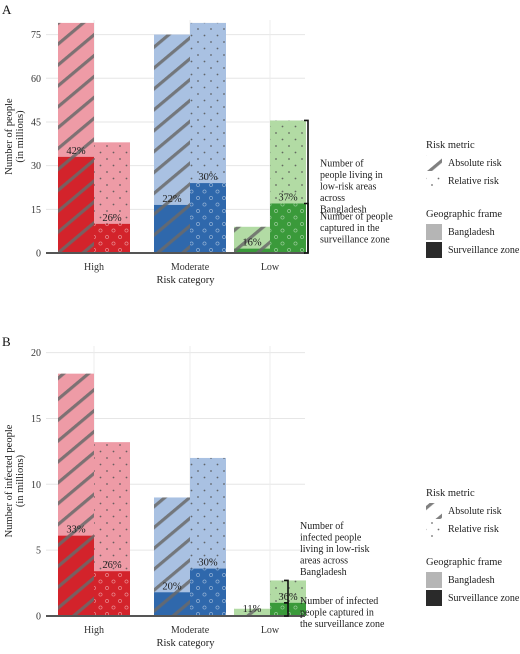  I want to click on annotation-line: low-risk areas, so click(348, 187).